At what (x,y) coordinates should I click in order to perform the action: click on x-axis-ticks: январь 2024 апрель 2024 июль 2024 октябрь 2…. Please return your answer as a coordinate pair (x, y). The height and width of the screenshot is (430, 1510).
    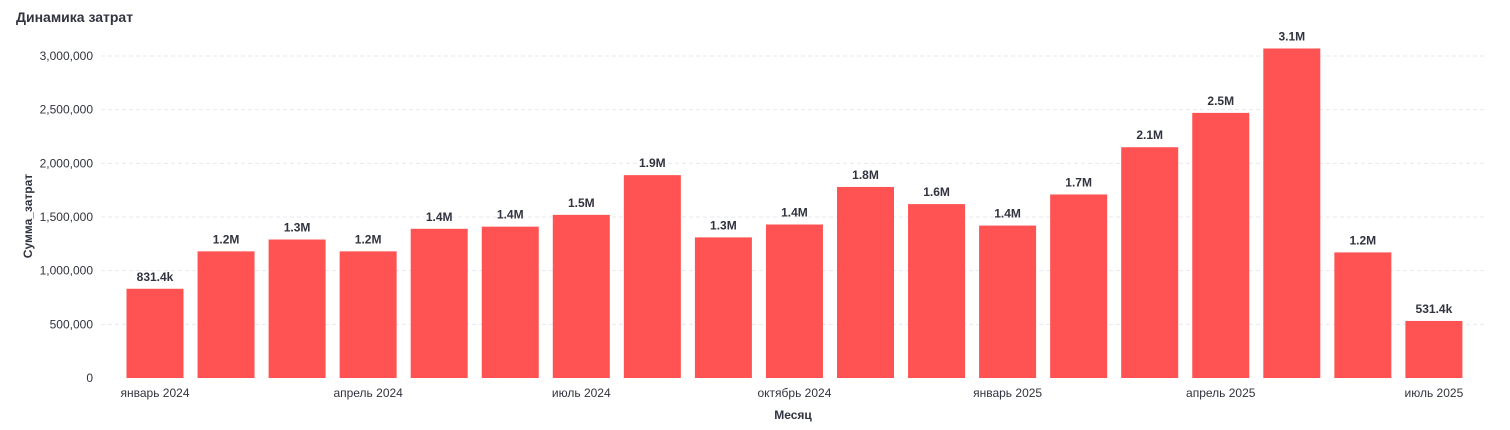
    Looking at the image, I should click on (792, 393).